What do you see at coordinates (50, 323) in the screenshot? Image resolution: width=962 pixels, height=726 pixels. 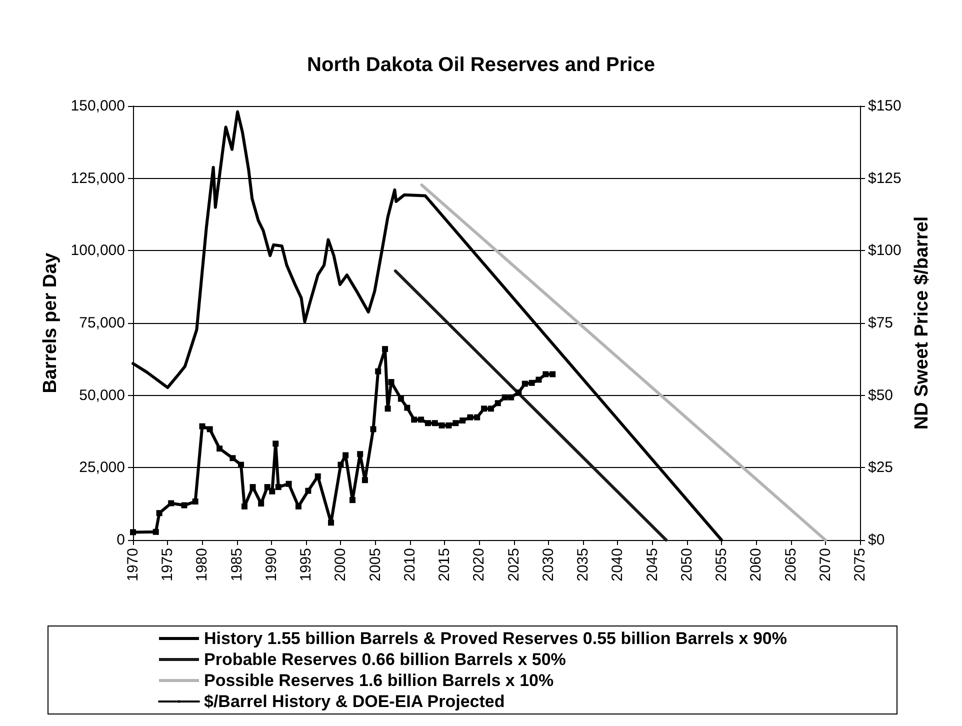 I see `y-axis-title: Barrels per Day` at bounding box center [50, 323].